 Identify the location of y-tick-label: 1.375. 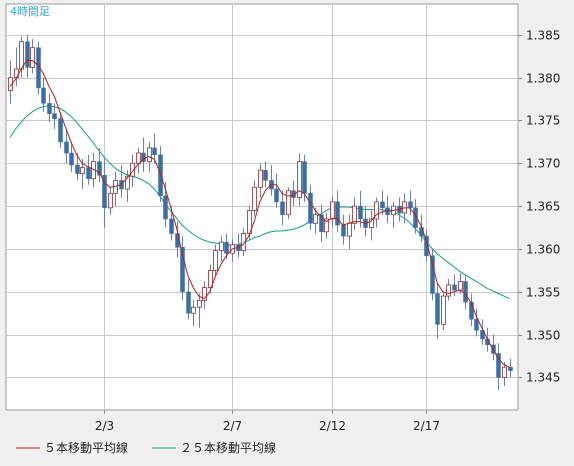
(543, 121).